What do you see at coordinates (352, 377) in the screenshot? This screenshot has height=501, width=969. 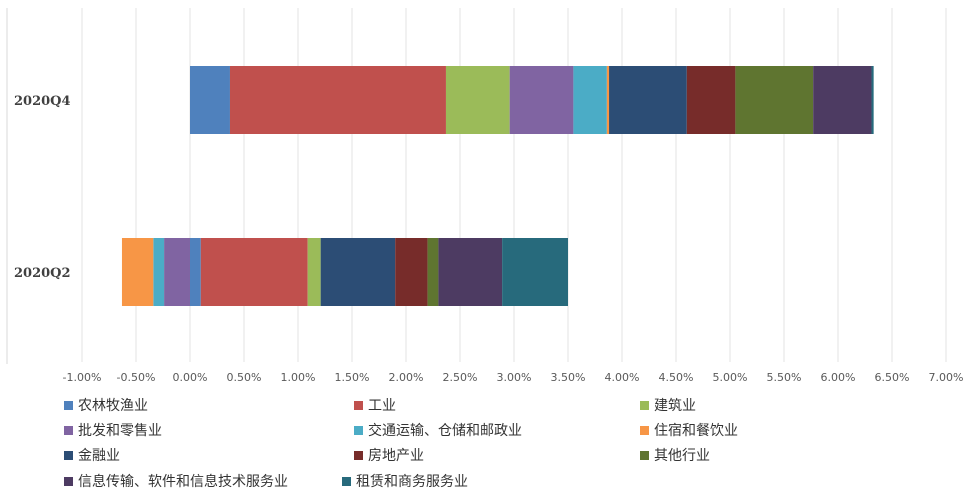 I see `x-tick-label: 1.50%` at bounding box center [352, 377].